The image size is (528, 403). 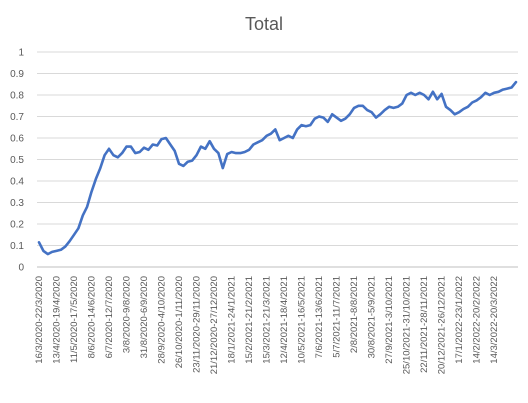 I want to click on chart-title: Total, so click(x=264, y=24).